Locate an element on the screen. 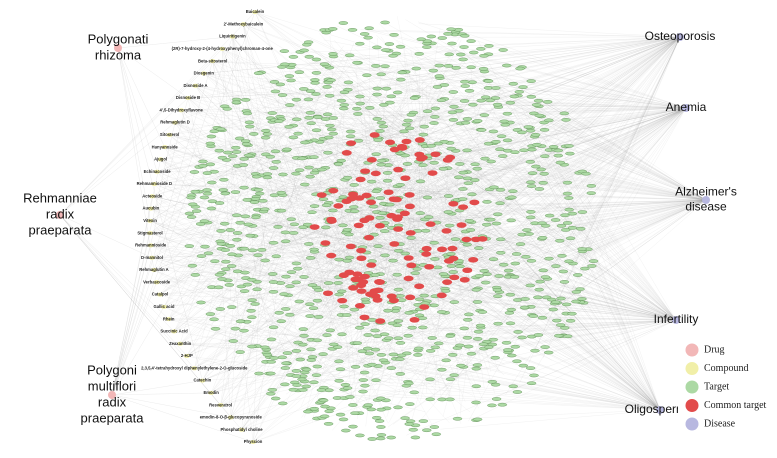 This screenshot has width=777, height=458. disease-node is located at coordinates (676, 320).